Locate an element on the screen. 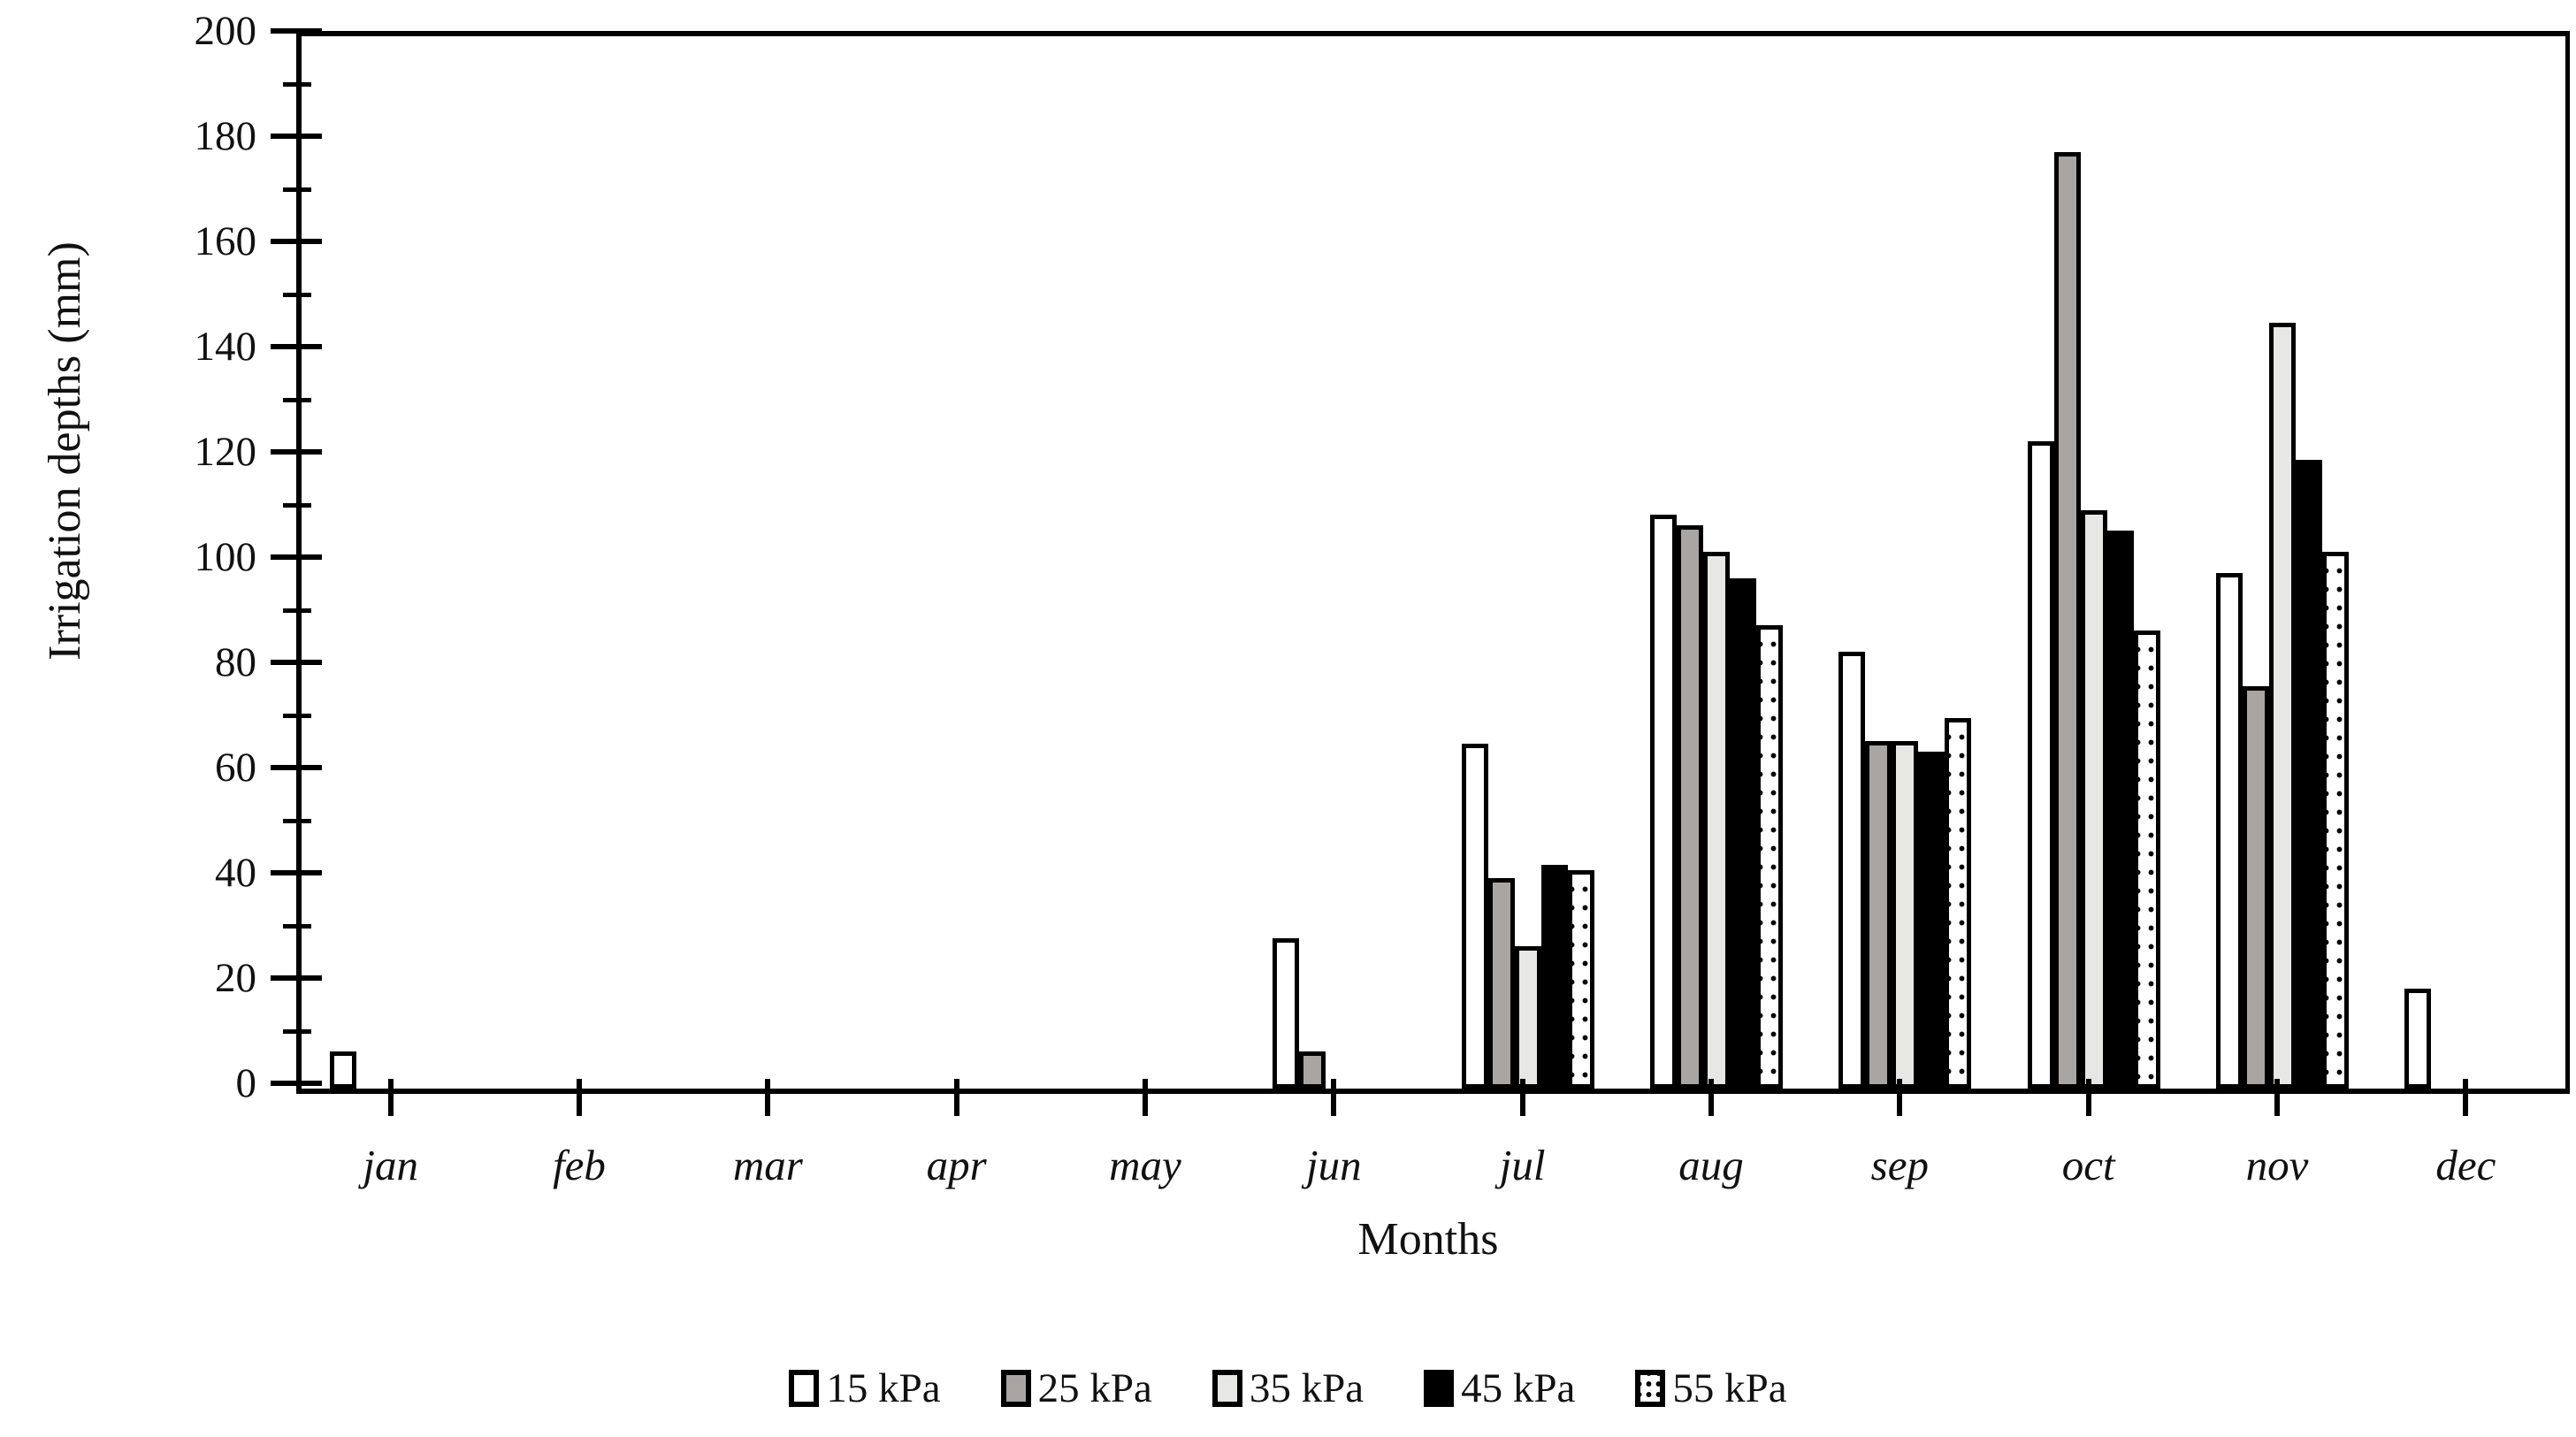 This screenshot has width=2576, height=1437. bar-slot-may-15kPa is located at coordinates (1097, 562).